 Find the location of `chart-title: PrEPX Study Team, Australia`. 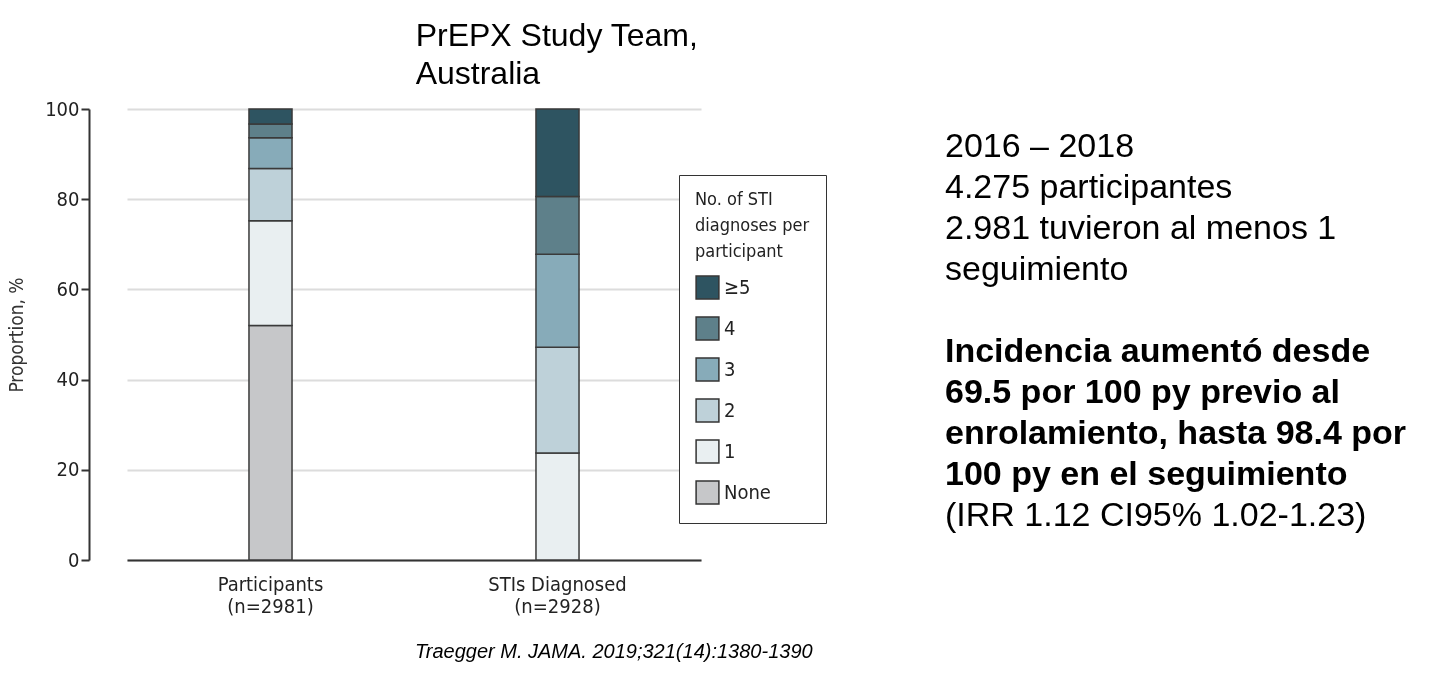

chart-title: PrEPX Study Team, Australia is located at coordinates (556, 54).